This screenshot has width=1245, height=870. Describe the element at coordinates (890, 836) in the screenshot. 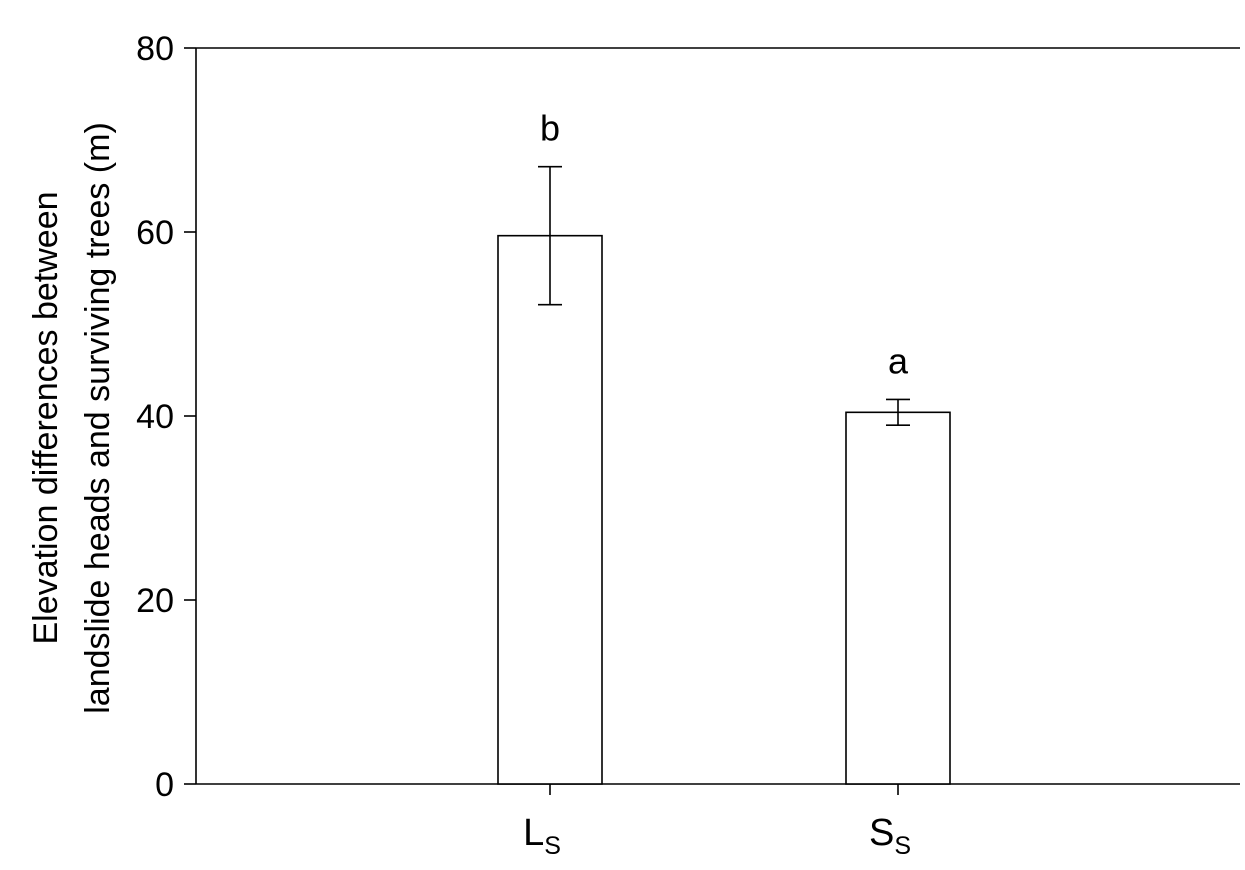

I see `x-tick-label-SS: SS` at that location.